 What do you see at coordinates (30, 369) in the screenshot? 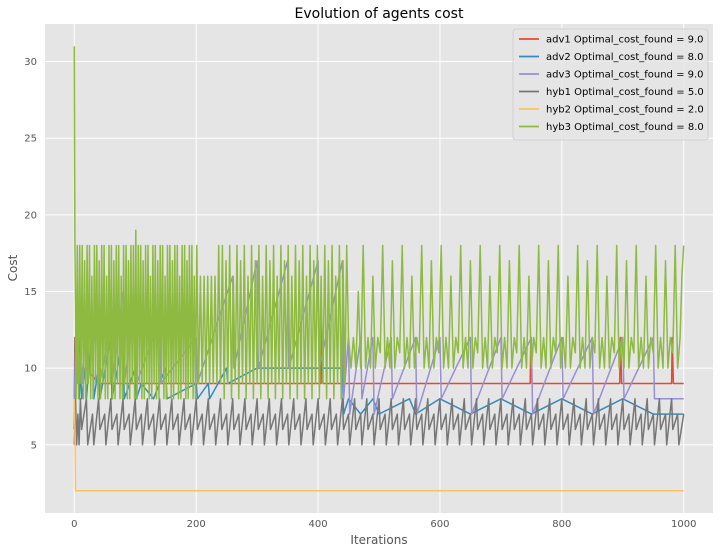
I see `y-tick-label: 10` at bounding box center [30, 369].